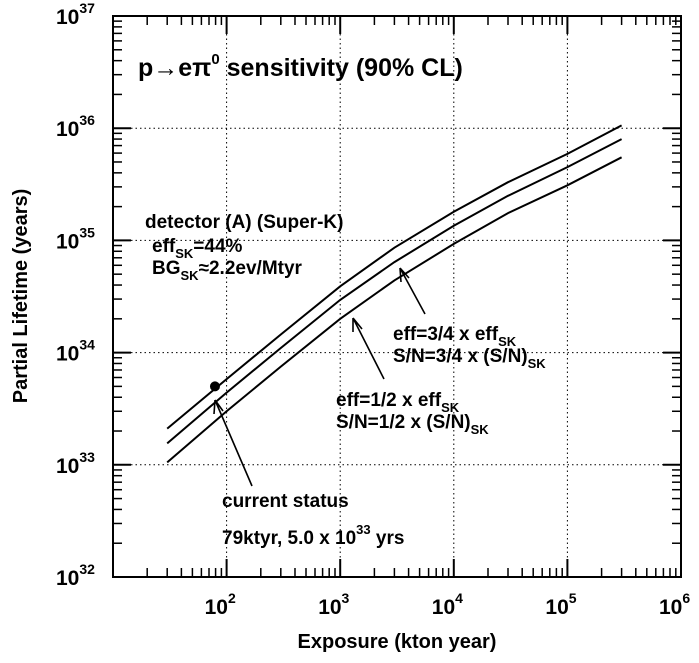 The height and width of the screenshot is (663, 699). I want to click on arrow-current-status, so click(233, 443).